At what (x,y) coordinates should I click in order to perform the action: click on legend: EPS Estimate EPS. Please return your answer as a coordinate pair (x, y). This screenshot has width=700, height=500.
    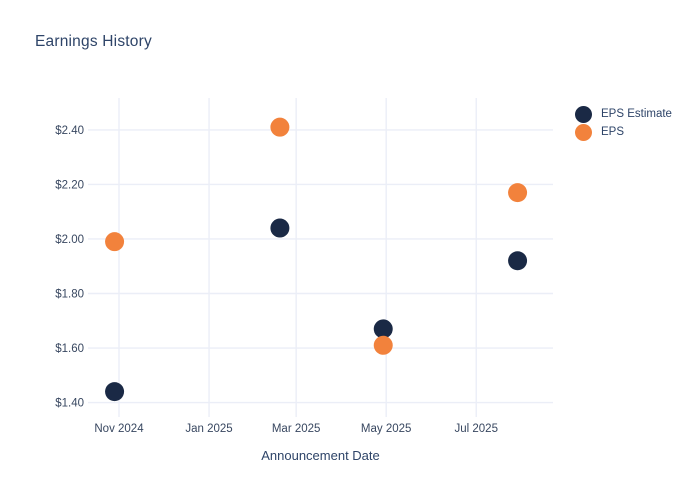
    Looking at the image, I should click on (623, 123).